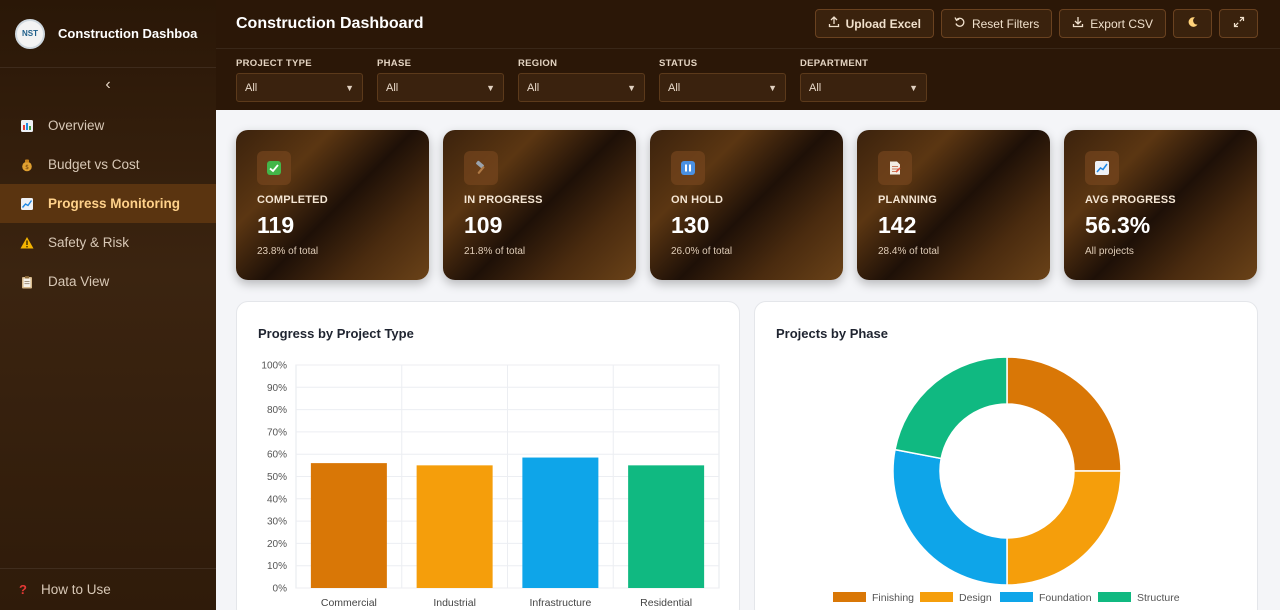 This screenshot has width=1280, height=610. Describe the element at coordinates (336, 333) in the screenshot. I see `chart-title: Progress by Project Type` at that location.